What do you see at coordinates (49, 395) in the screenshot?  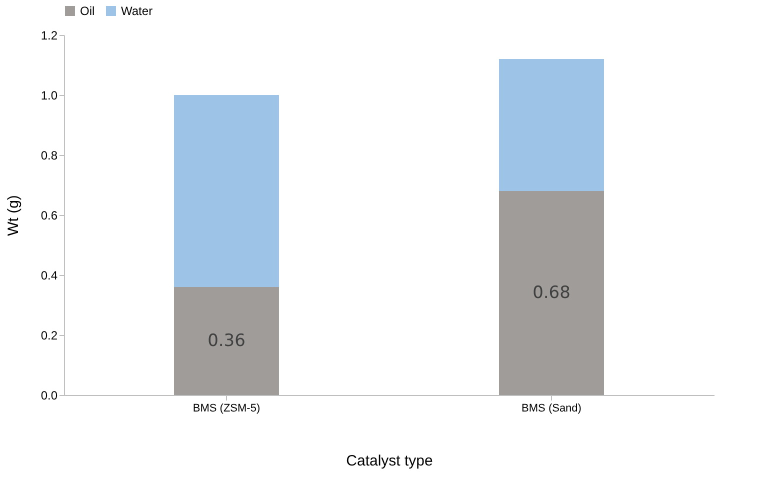 I see `y-tick-label: 0.0` at bounding box center [49, 395].